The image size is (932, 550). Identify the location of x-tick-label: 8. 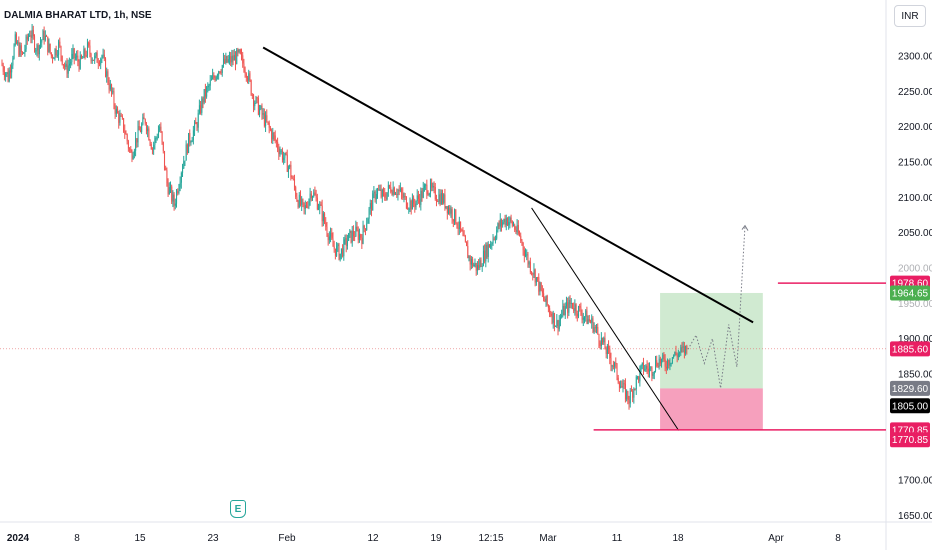
(838, 538).